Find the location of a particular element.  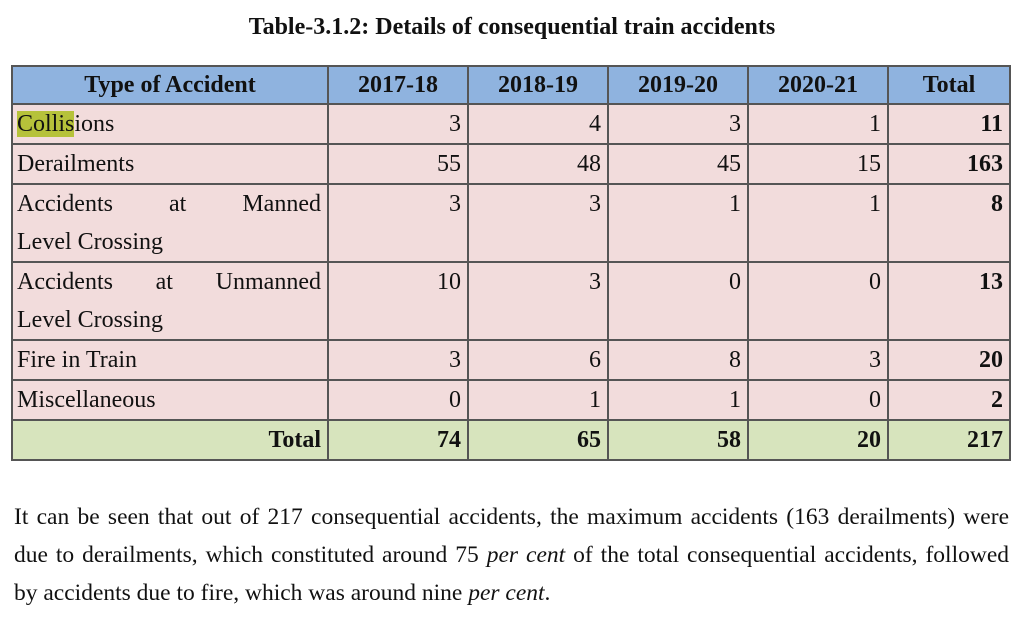

table-row: Fire in Train 3 6 8 3 20 is located at coordinates (511, 360).